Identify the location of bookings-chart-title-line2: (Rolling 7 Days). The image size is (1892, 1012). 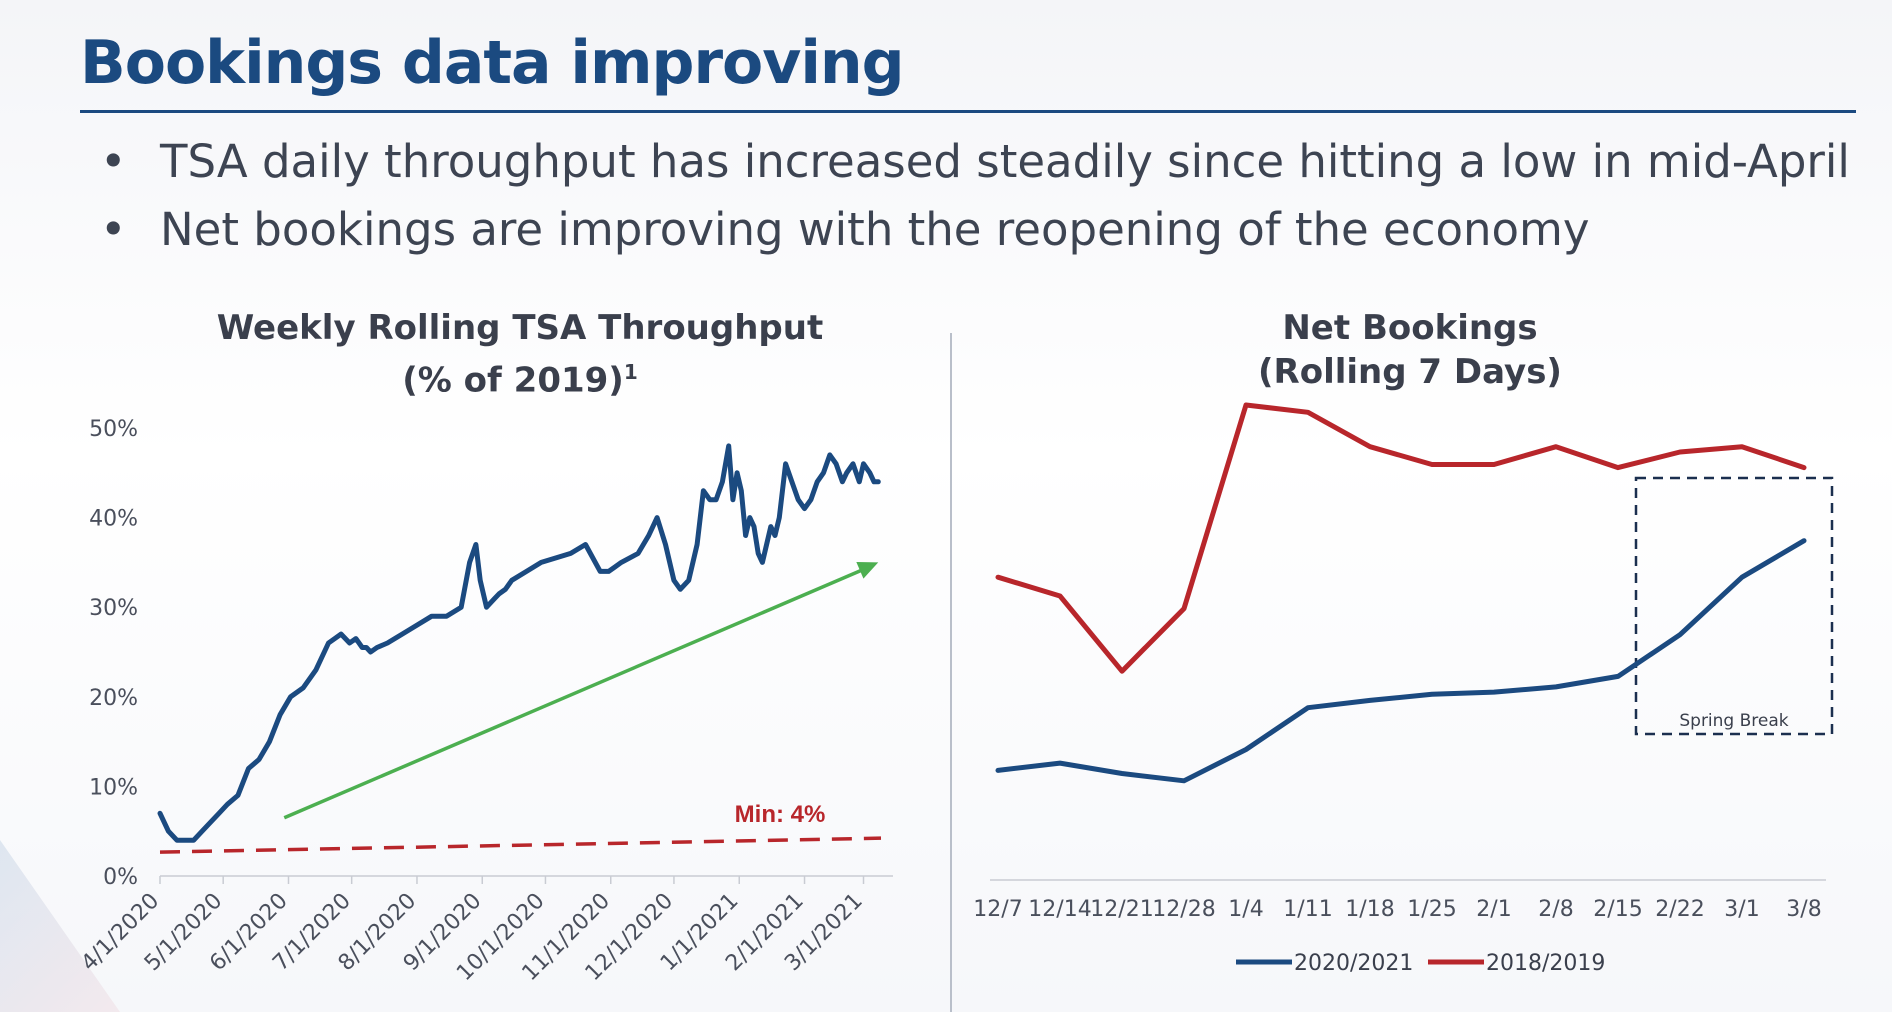
(1410, 372).